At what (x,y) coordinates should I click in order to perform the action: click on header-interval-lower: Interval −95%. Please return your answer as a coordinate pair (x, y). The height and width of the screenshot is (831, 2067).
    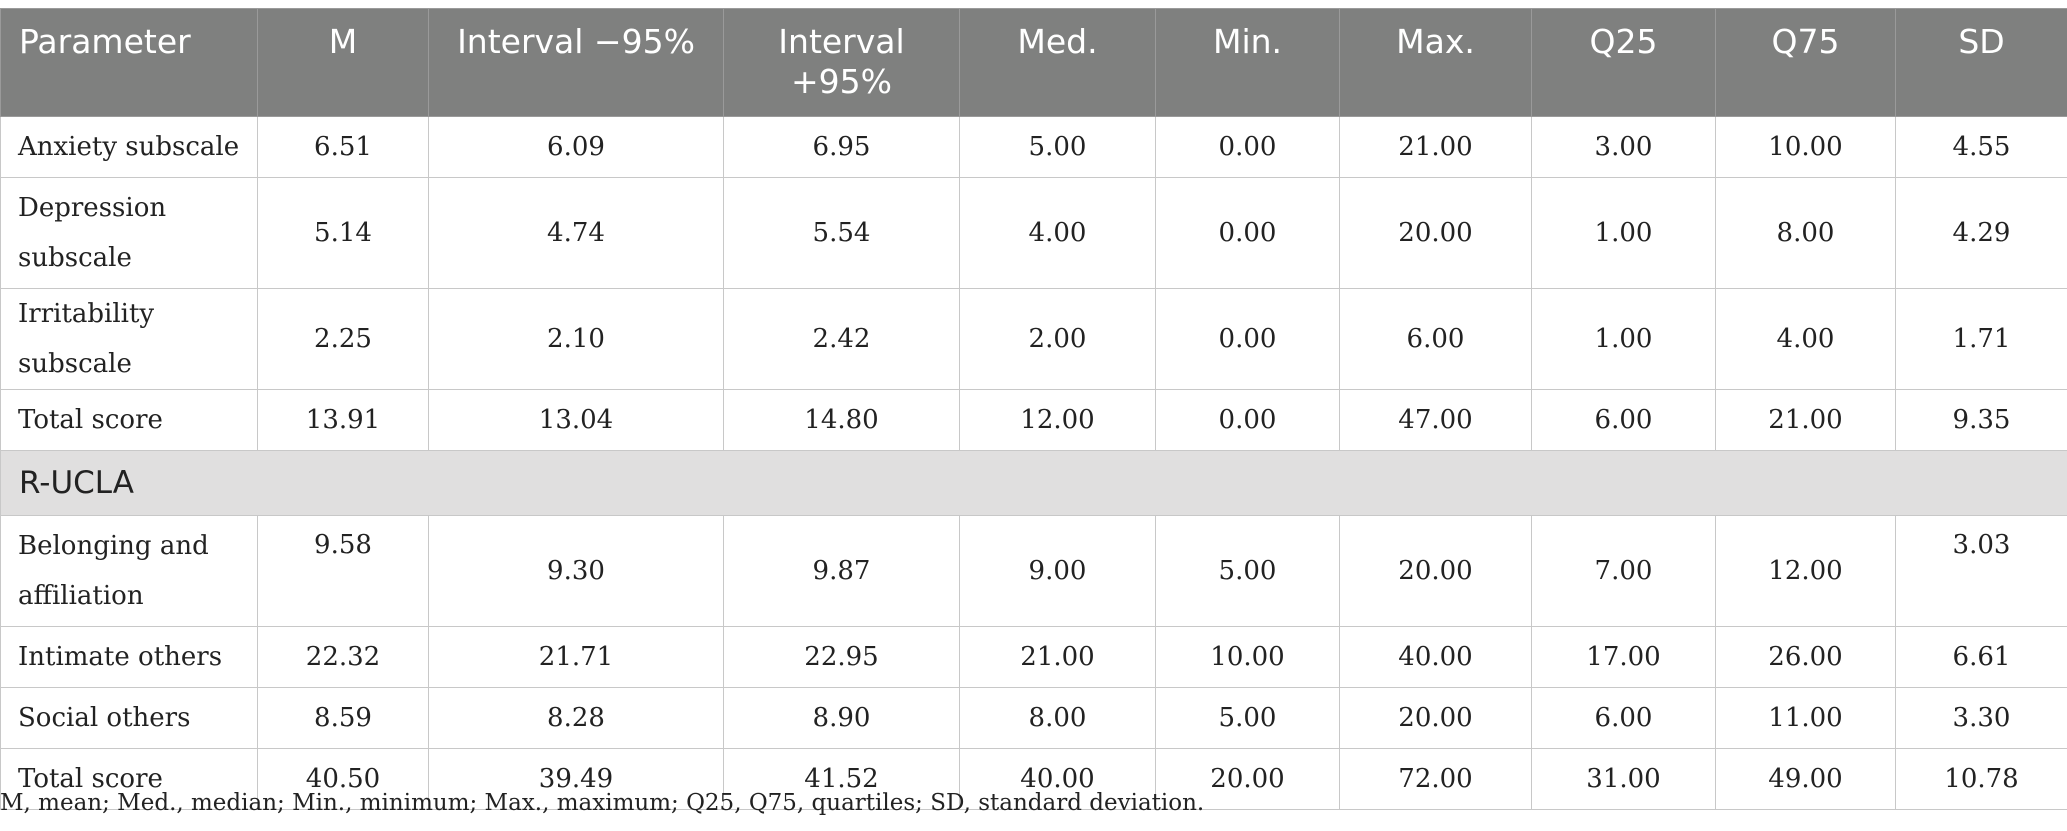
    Looking at the image, I should click on (576, 62).